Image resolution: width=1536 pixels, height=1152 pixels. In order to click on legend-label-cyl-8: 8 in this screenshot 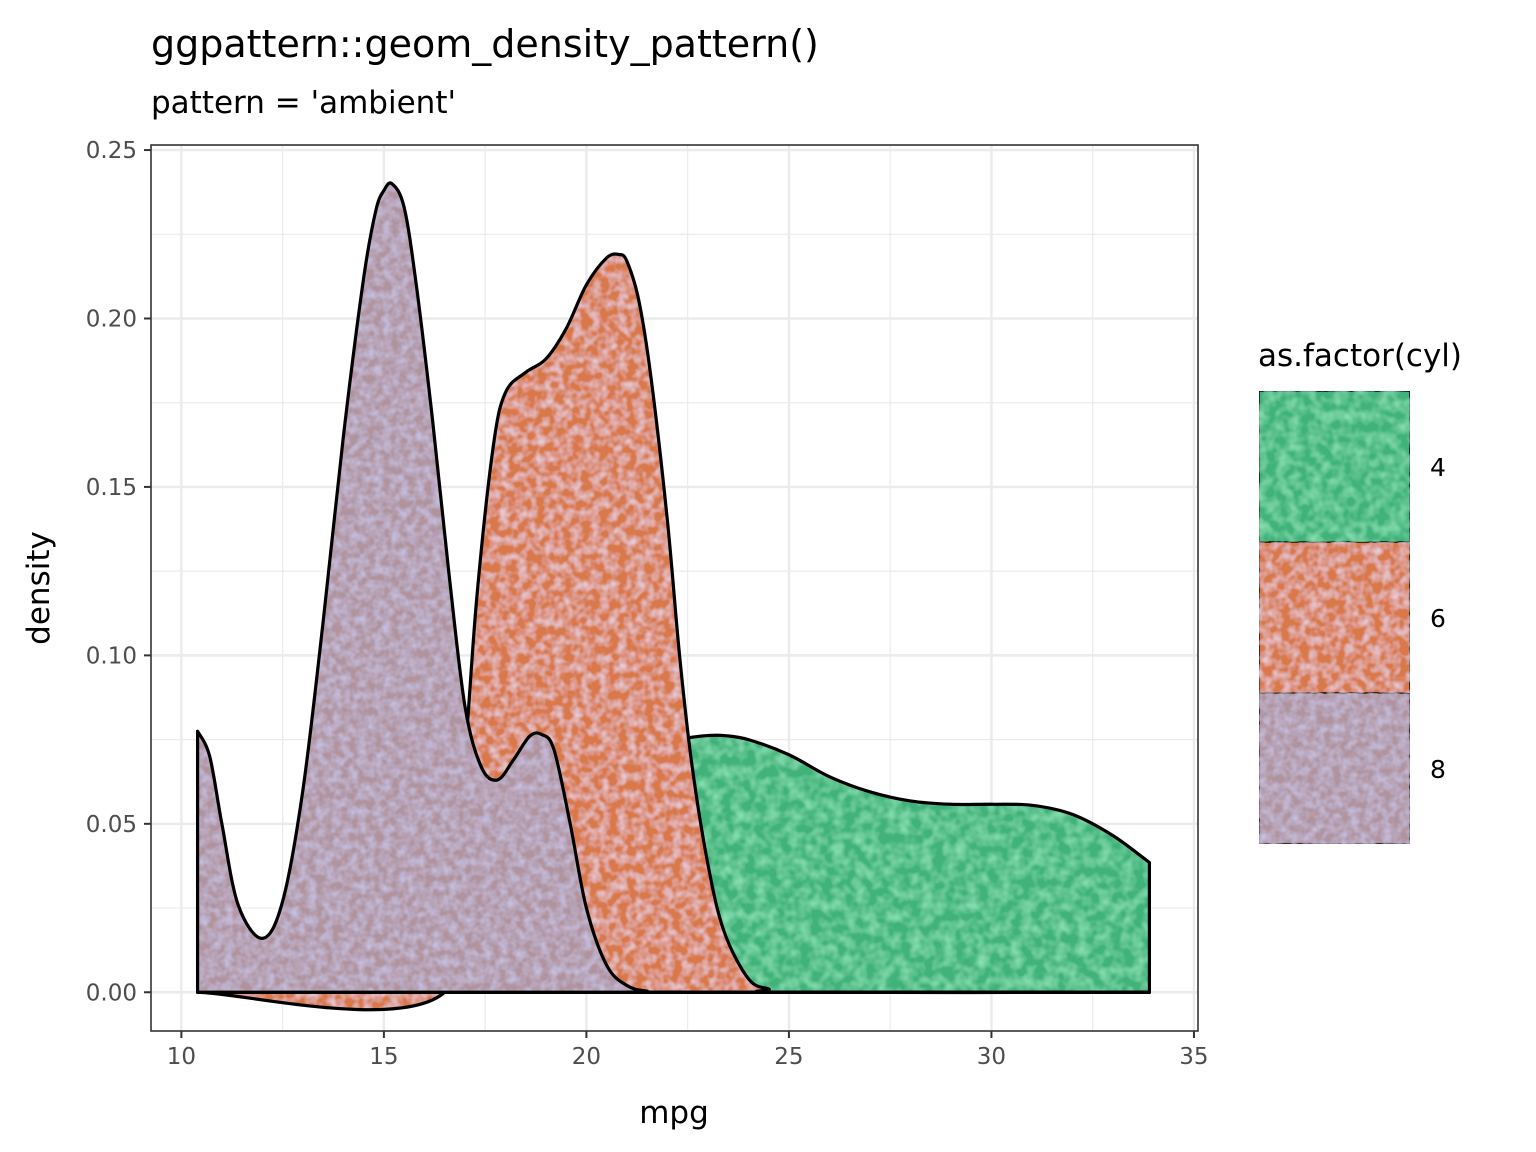, I will do `click(1438, 769)`.